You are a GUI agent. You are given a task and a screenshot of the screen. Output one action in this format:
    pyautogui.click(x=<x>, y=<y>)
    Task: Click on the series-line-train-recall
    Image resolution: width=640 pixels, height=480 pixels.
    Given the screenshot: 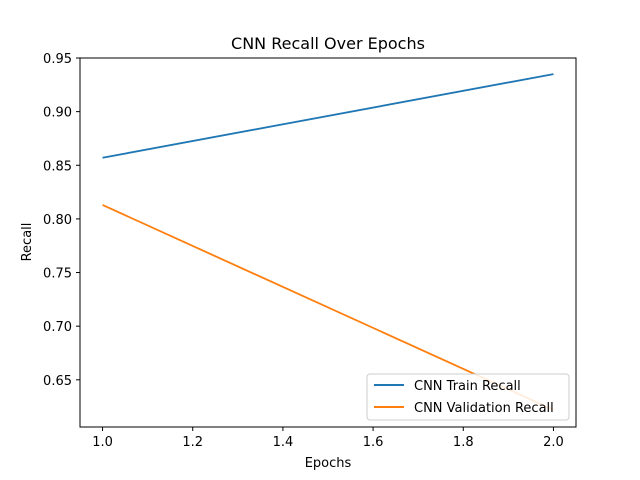 What is the action you would take?
    pyautogui.click(x=328, y=116)
    